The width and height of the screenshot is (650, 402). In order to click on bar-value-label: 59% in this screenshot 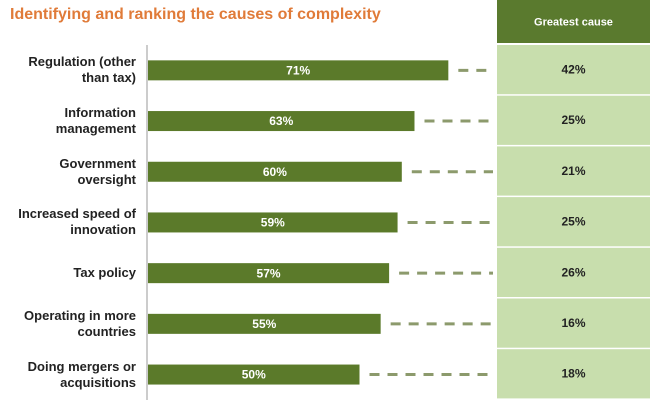, I will do `click(273, 223)`.